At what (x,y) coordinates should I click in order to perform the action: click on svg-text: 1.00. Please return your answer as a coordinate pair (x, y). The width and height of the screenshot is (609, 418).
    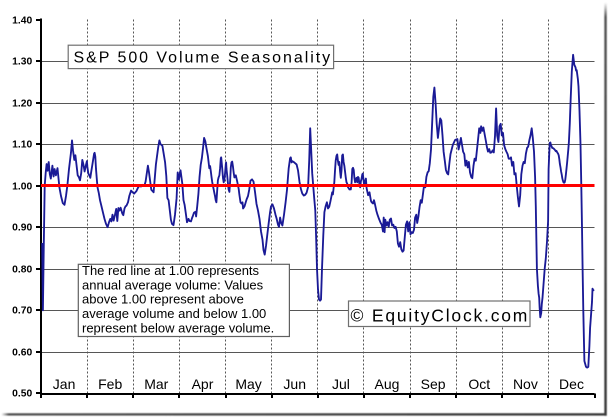
    Looking at the image, I should click on (22, 187).